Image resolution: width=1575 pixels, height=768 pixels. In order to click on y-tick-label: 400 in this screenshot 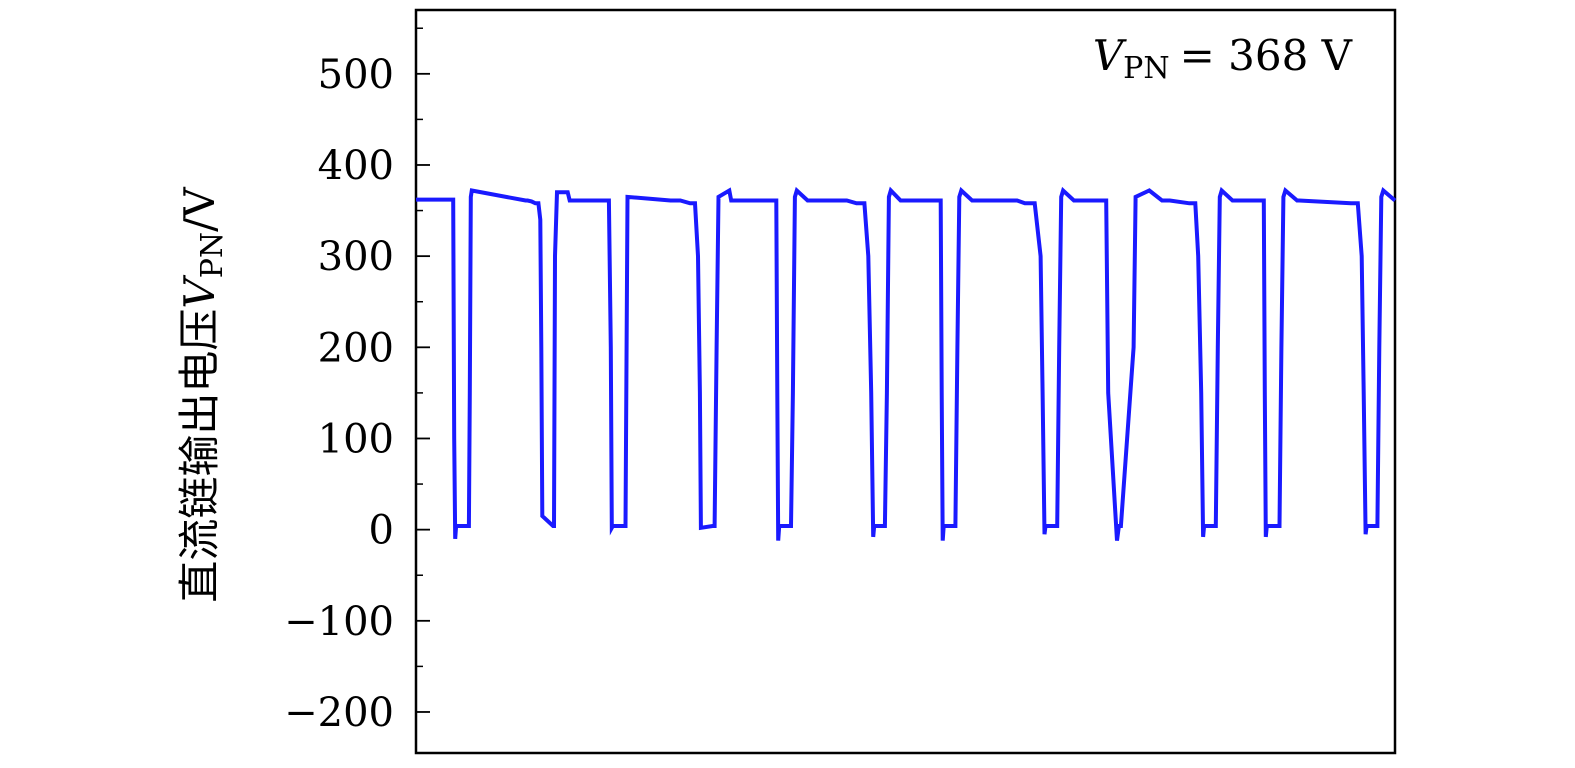, I will do `click(356, 166)`.